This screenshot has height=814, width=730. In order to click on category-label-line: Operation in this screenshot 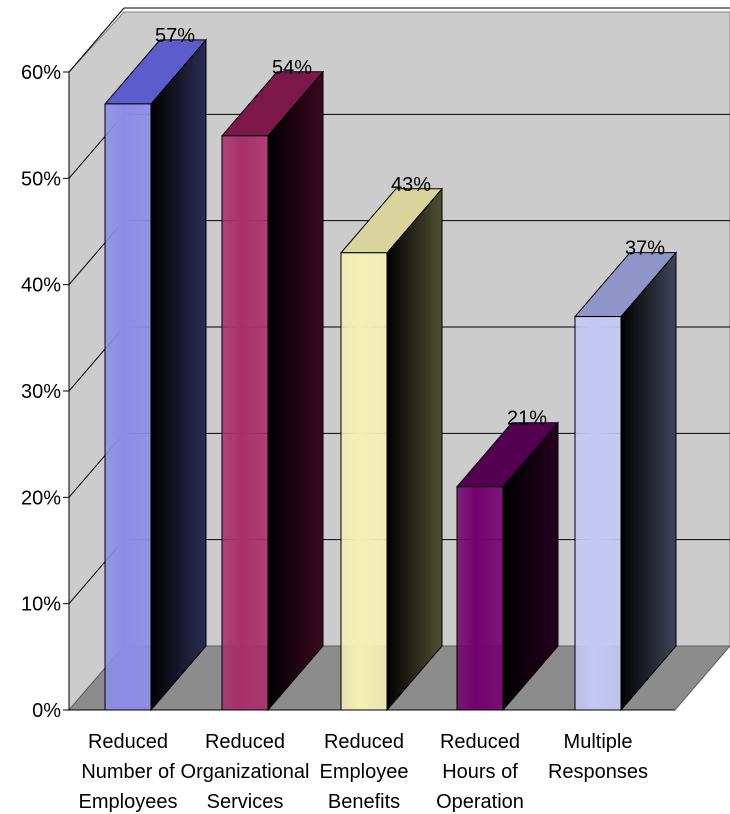, I will do `click(480, 802)`.